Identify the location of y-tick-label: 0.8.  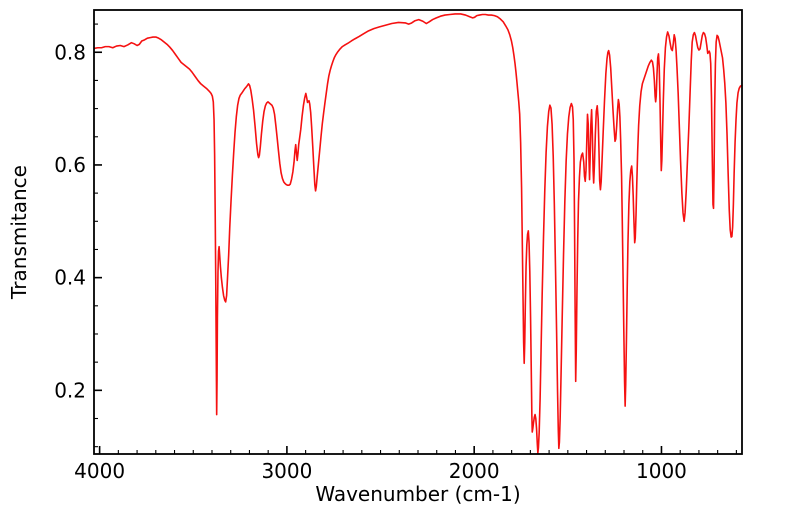
(70, 52).